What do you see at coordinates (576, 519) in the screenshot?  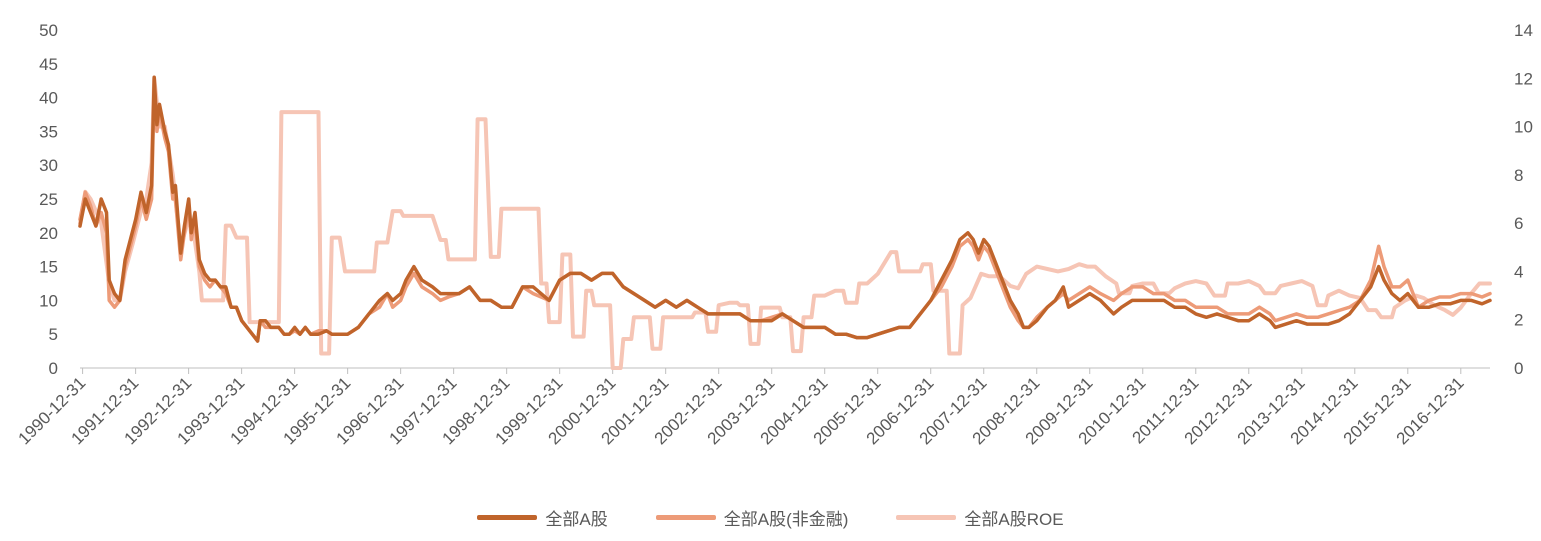 I see `legend-label-series-1: 全部A股` at bounding box center [576, 519].